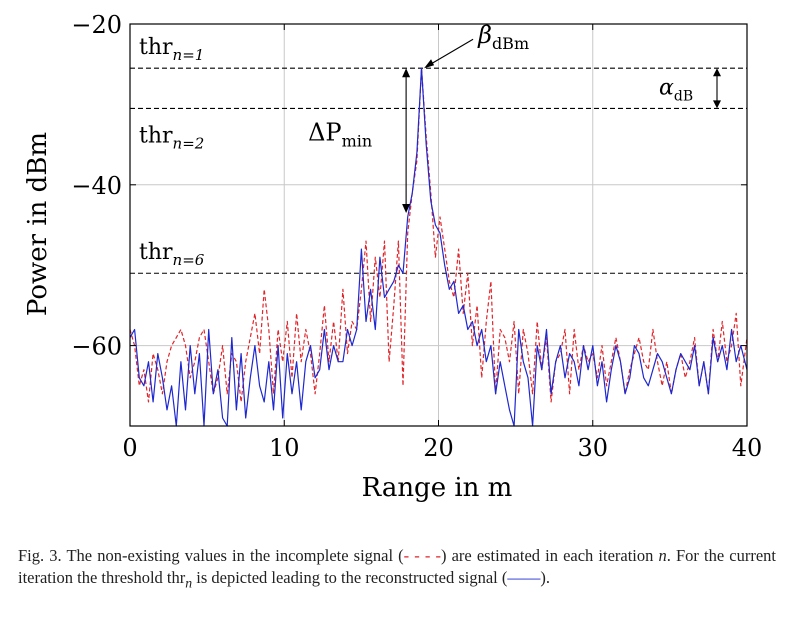 The width and height of the screenshot is (789, 634). I want to click on y-tick-label: −20, so click(96, 25).